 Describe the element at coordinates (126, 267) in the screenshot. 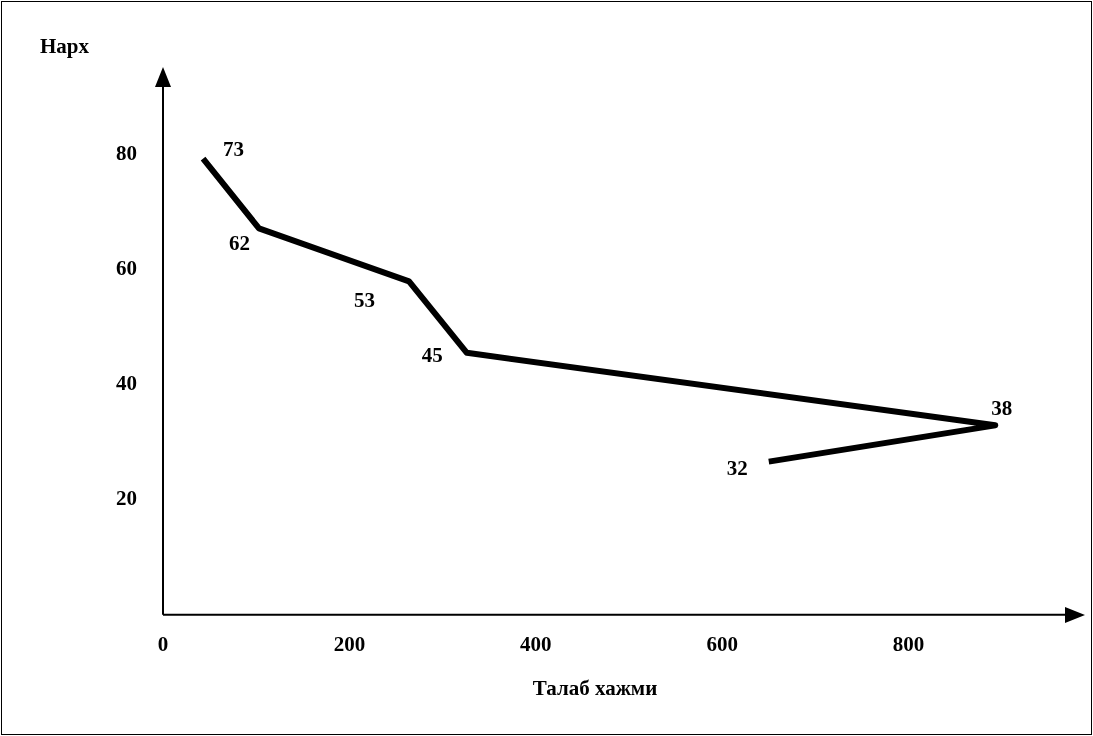

I see `y-tick-label: 60` at that location.